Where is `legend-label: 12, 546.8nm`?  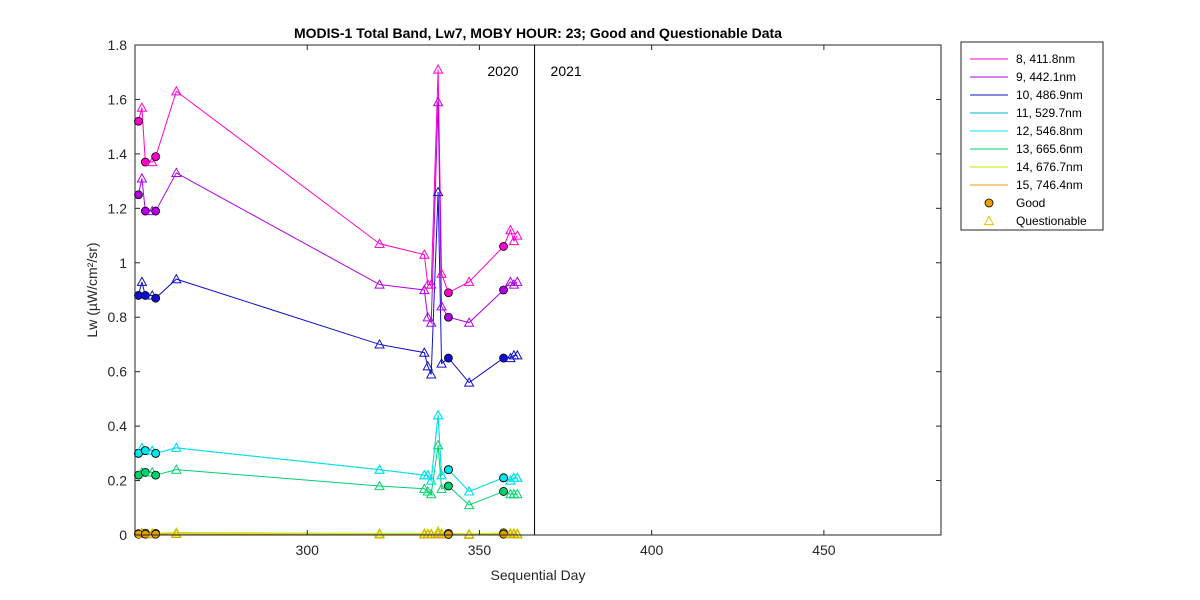 legend-label: 12, 546.8nm is located at coordinates (1049, 131).